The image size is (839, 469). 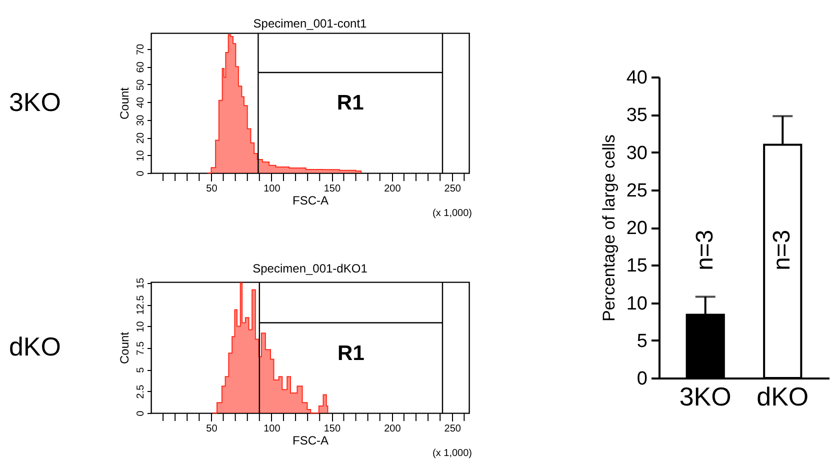 I want to click on y-tick-label: 60, so click(x=141, y=67).